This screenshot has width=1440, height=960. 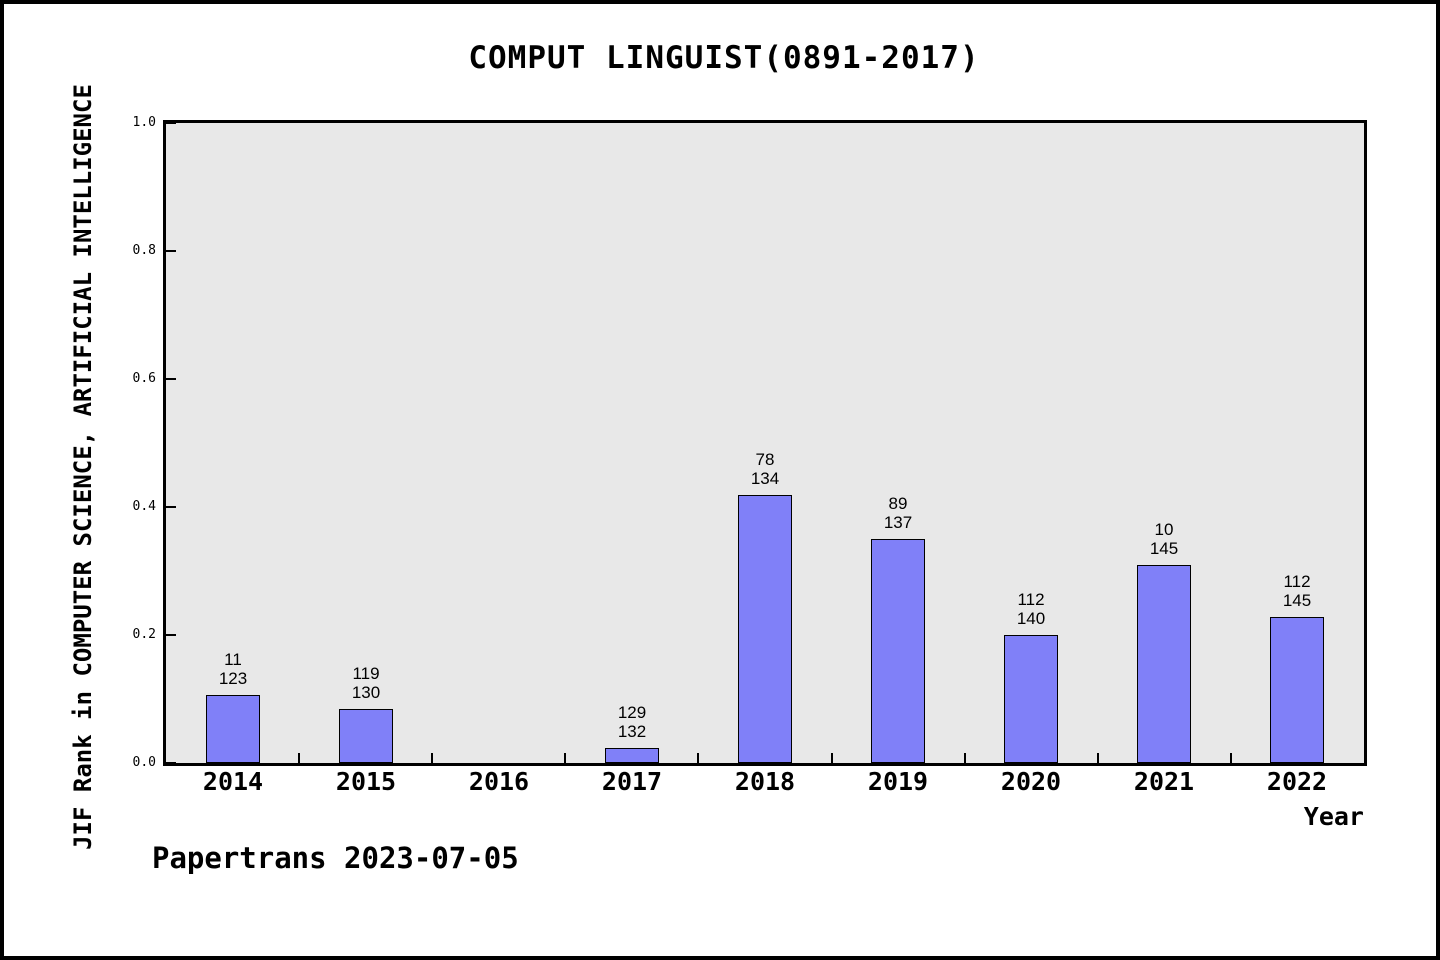 What do you see at coordinates (632, 755) in the screenshot?
I see `bar-2017` at bounding box center [632, 755].